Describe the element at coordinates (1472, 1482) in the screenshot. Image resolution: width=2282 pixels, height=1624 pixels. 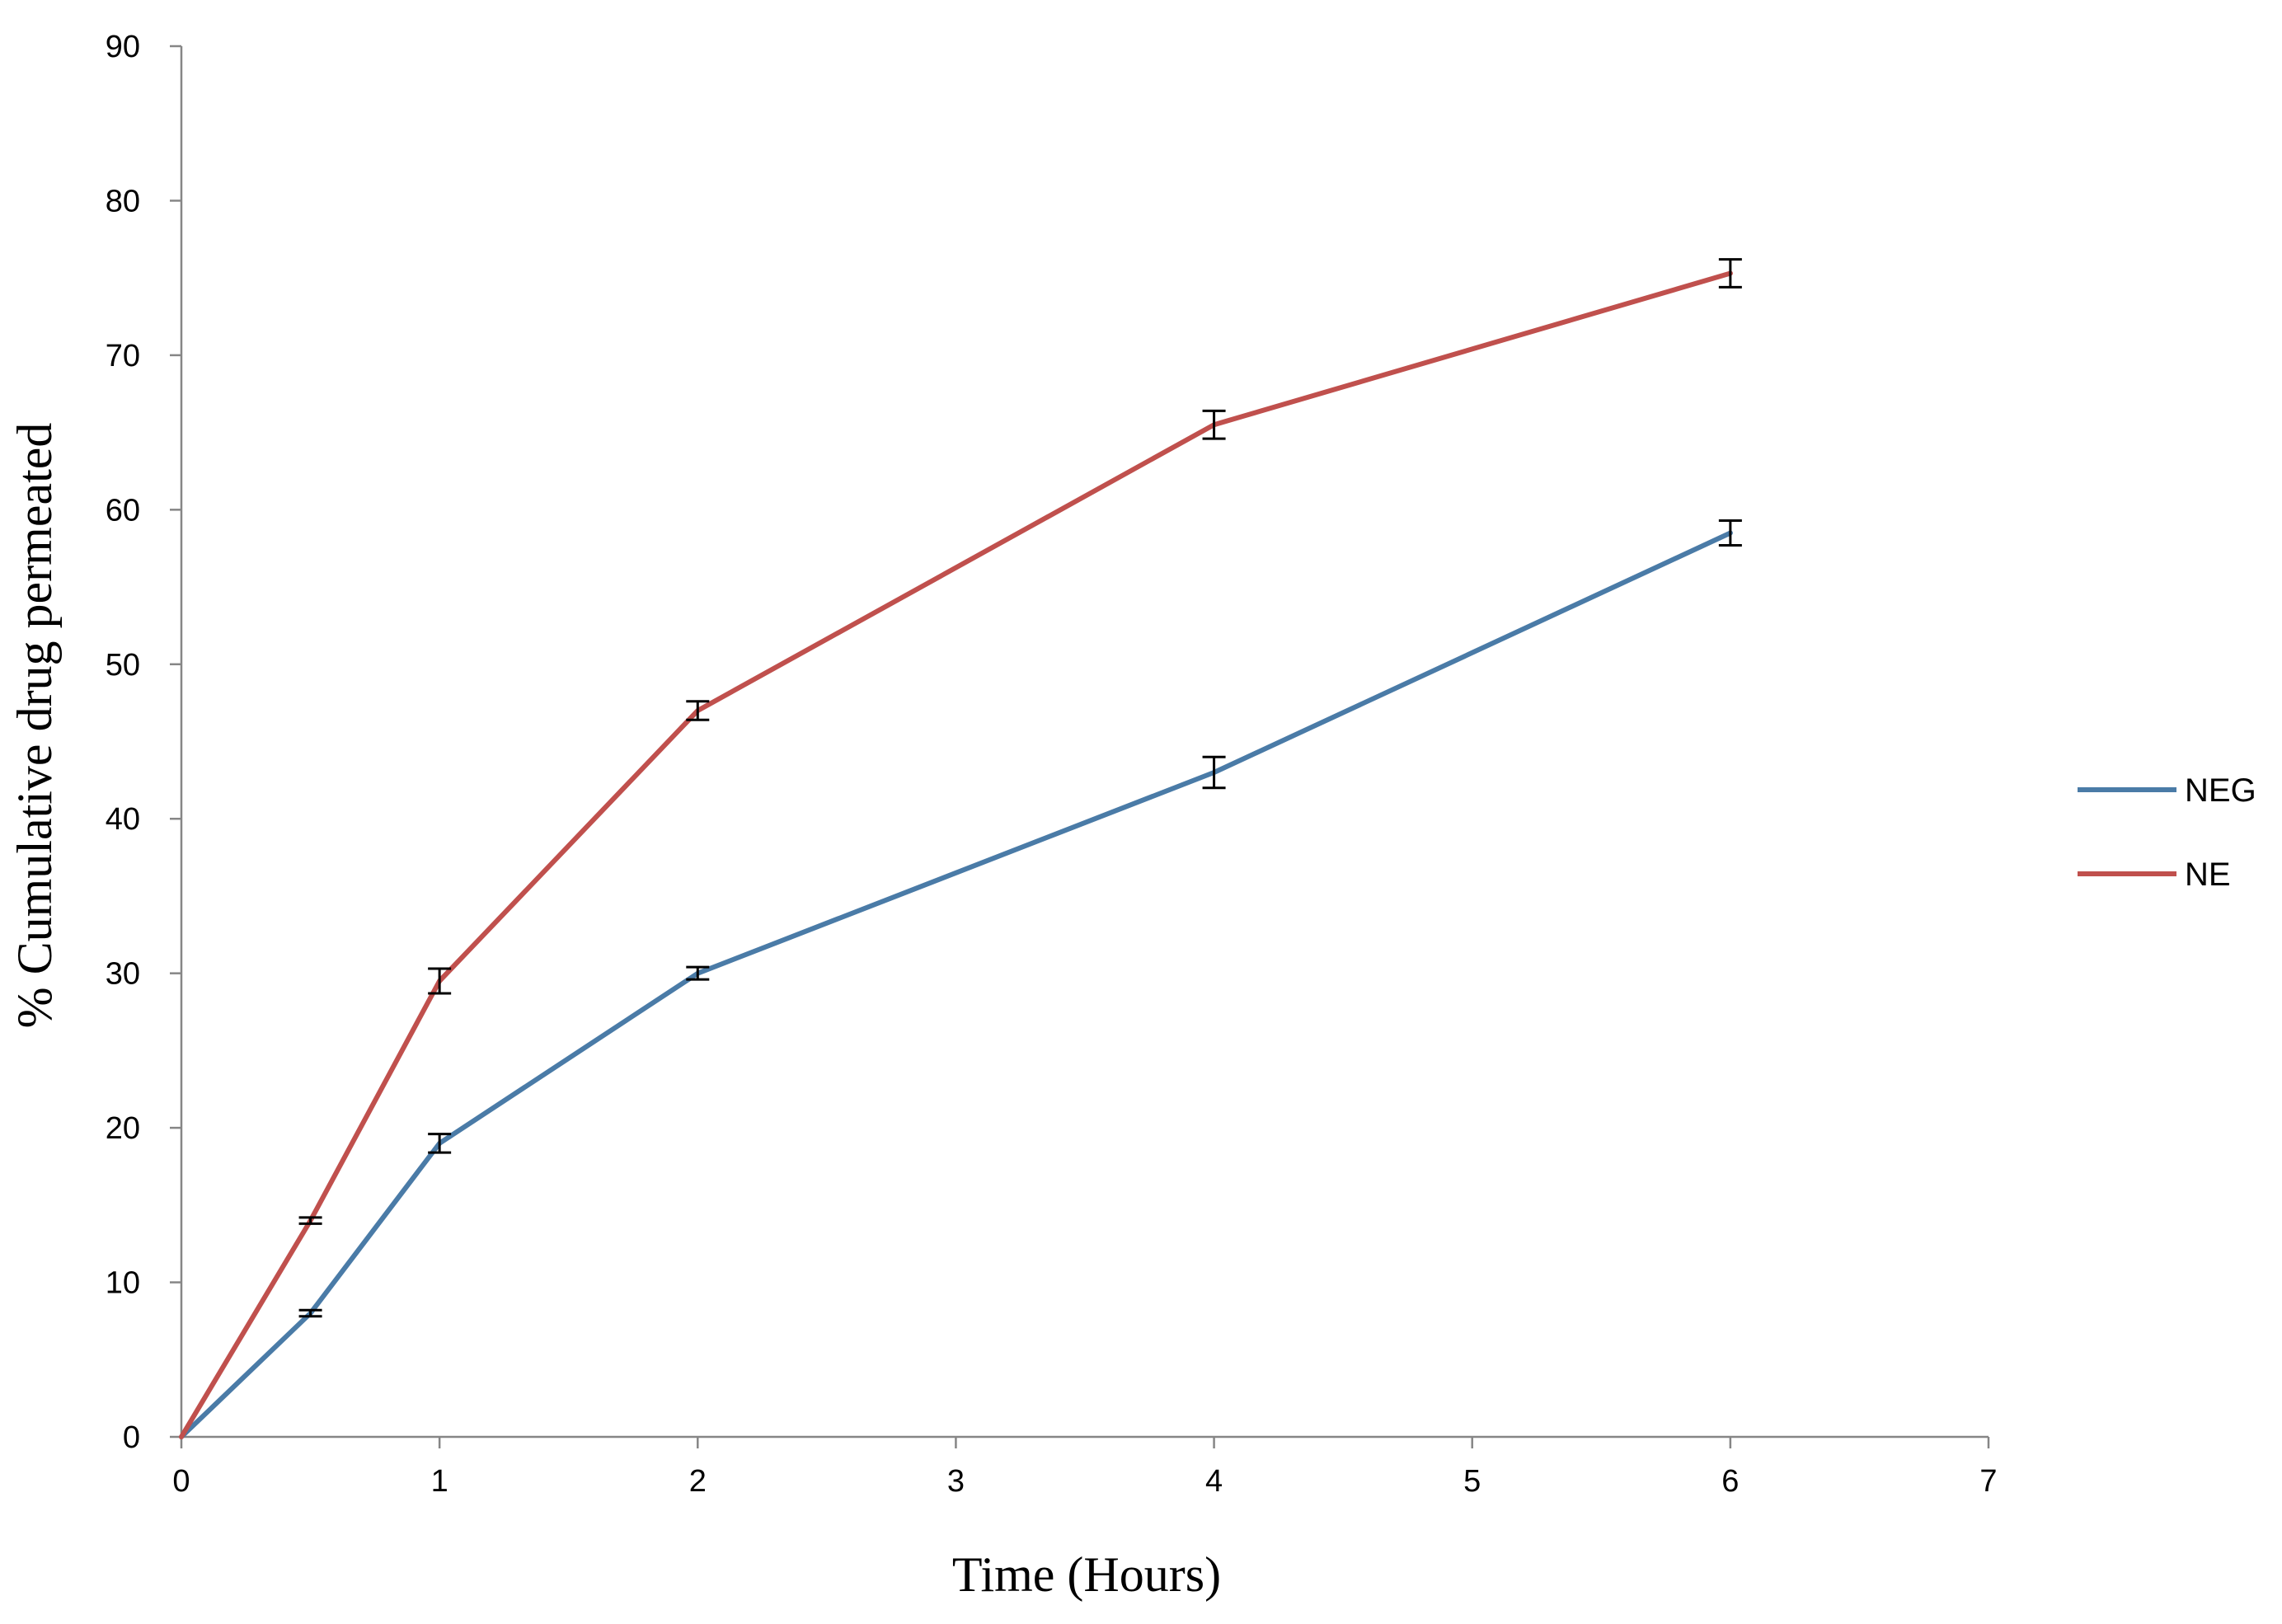
I see `x-tick-label: 5` at that location.